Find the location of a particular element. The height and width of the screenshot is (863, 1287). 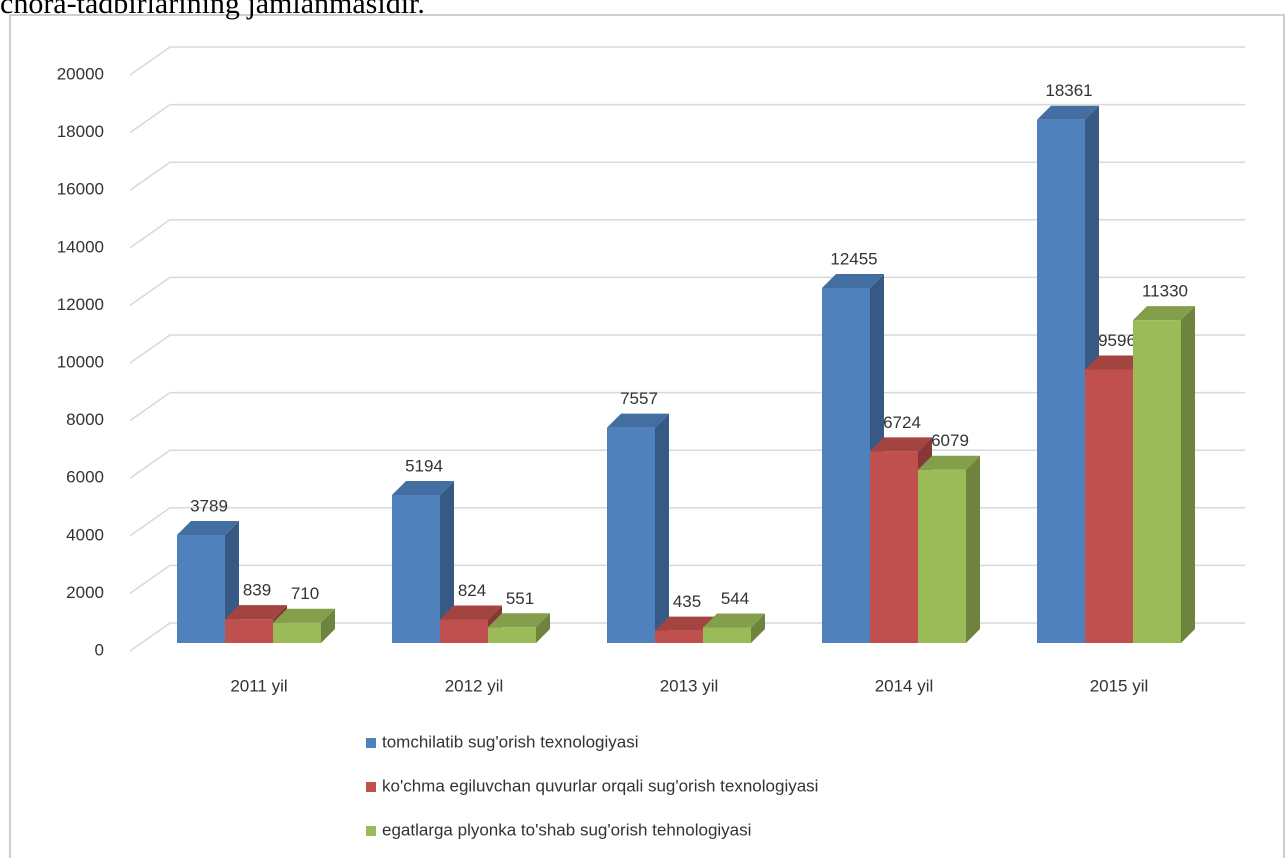

data-label: 6079 is located at coordinates (950, 440).